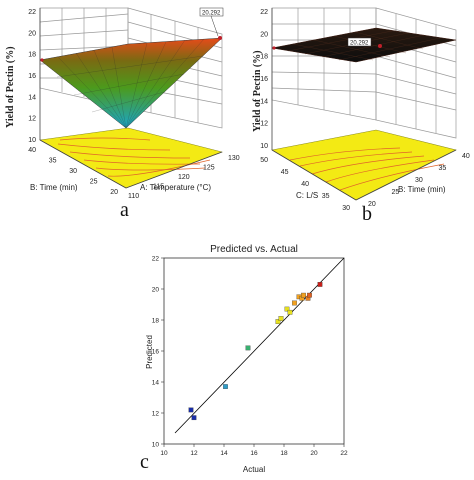 The width and height of the screenshot is (474, 480). What do you see at coordinates (364, 73) in the screenshot?
I see `back-wall-grid-b` at bounding box center [364, 73].